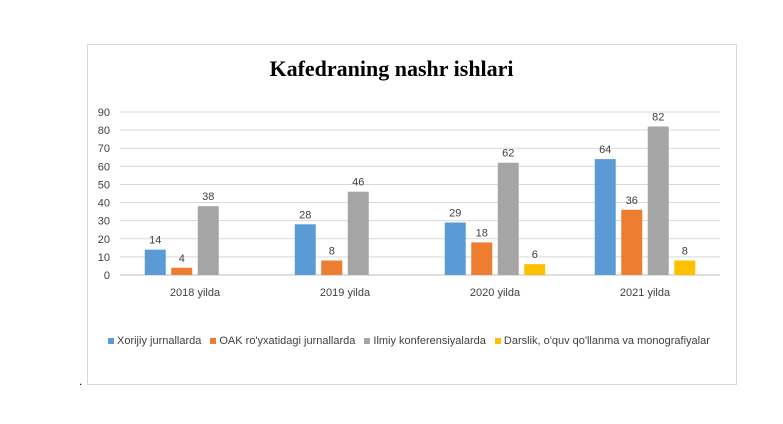 This screenshot has height=424, width=783. Describe the element at coordinates (107, 276) in the screenshot. I see `y-tick-label: 0` at that location.